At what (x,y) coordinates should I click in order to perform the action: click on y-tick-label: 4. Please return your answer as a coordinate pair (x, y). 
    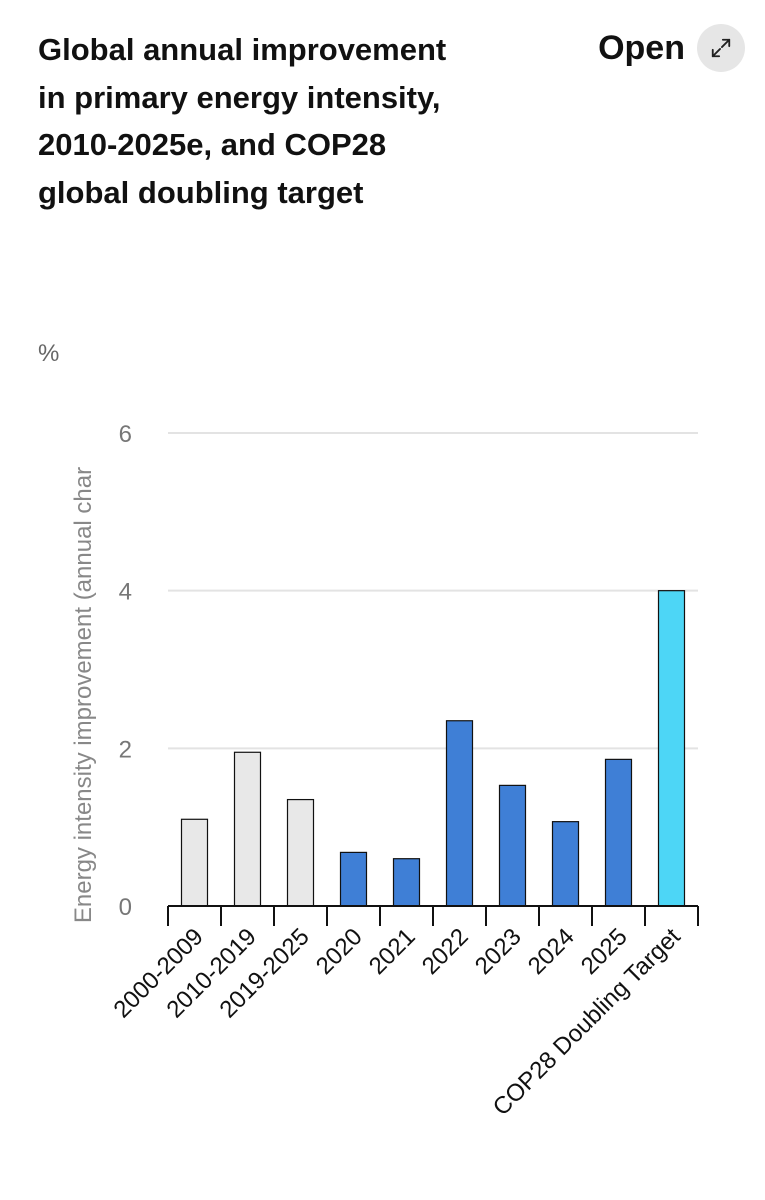
    Looking at the image, I should click on (125, 592).